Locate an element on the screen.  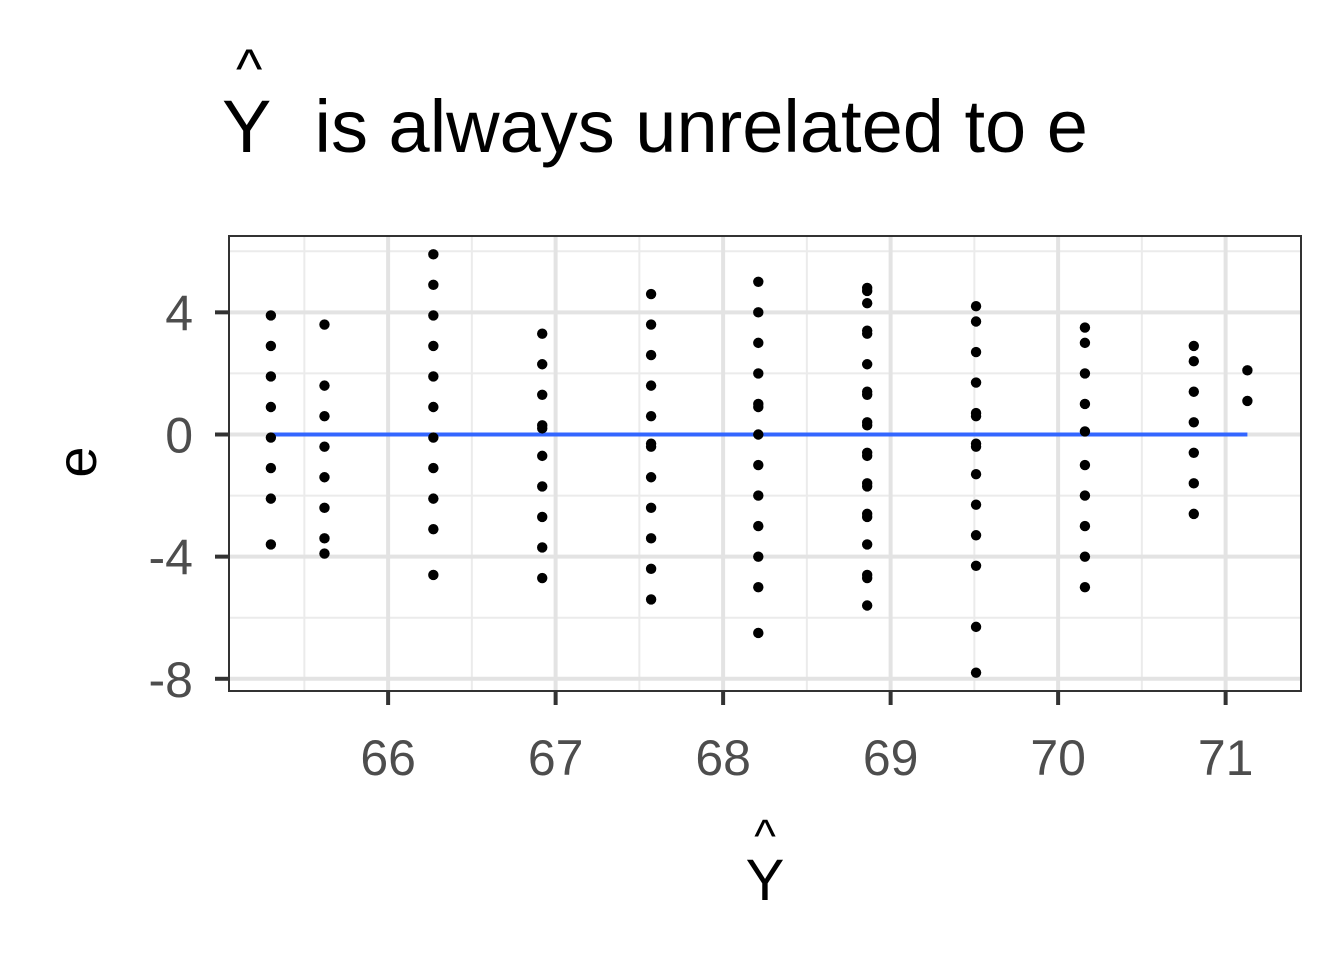
x-tick-label: 68 is located at coordinates (723, 758).